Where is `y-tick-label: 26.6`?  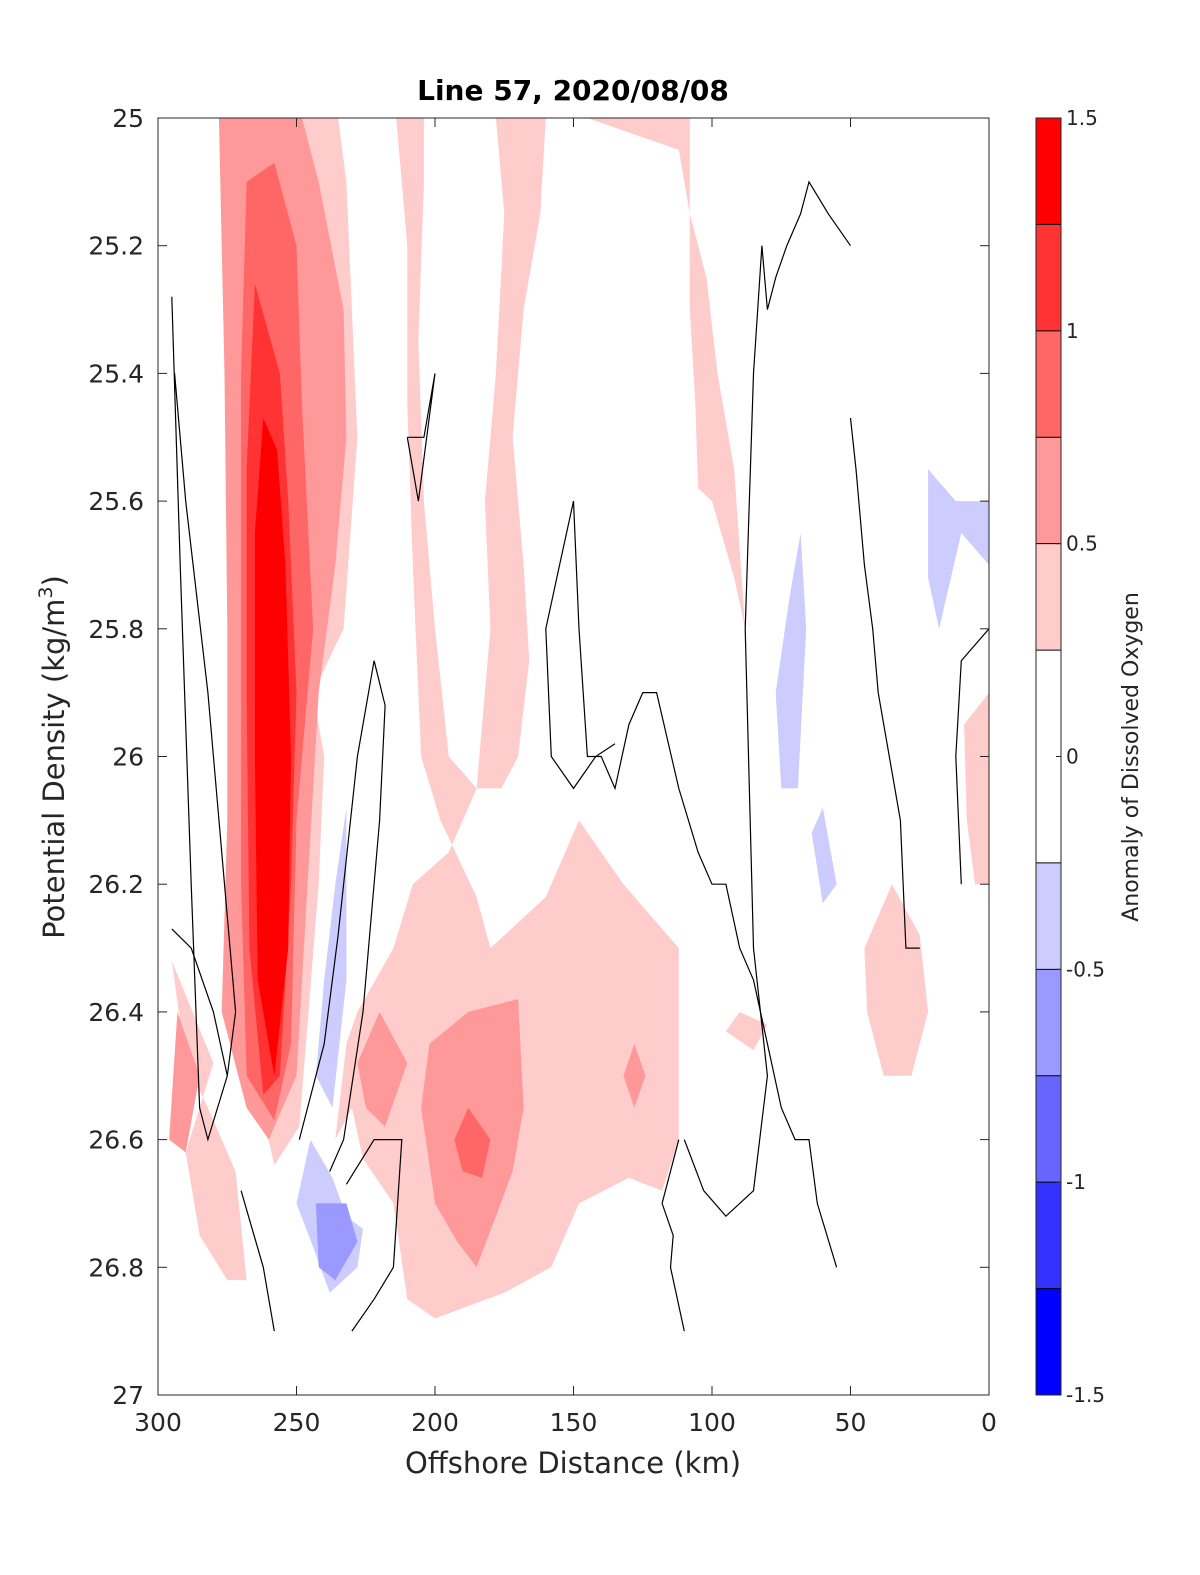
y-tick-label: 26.6 is located at coordinates (116, 1140).